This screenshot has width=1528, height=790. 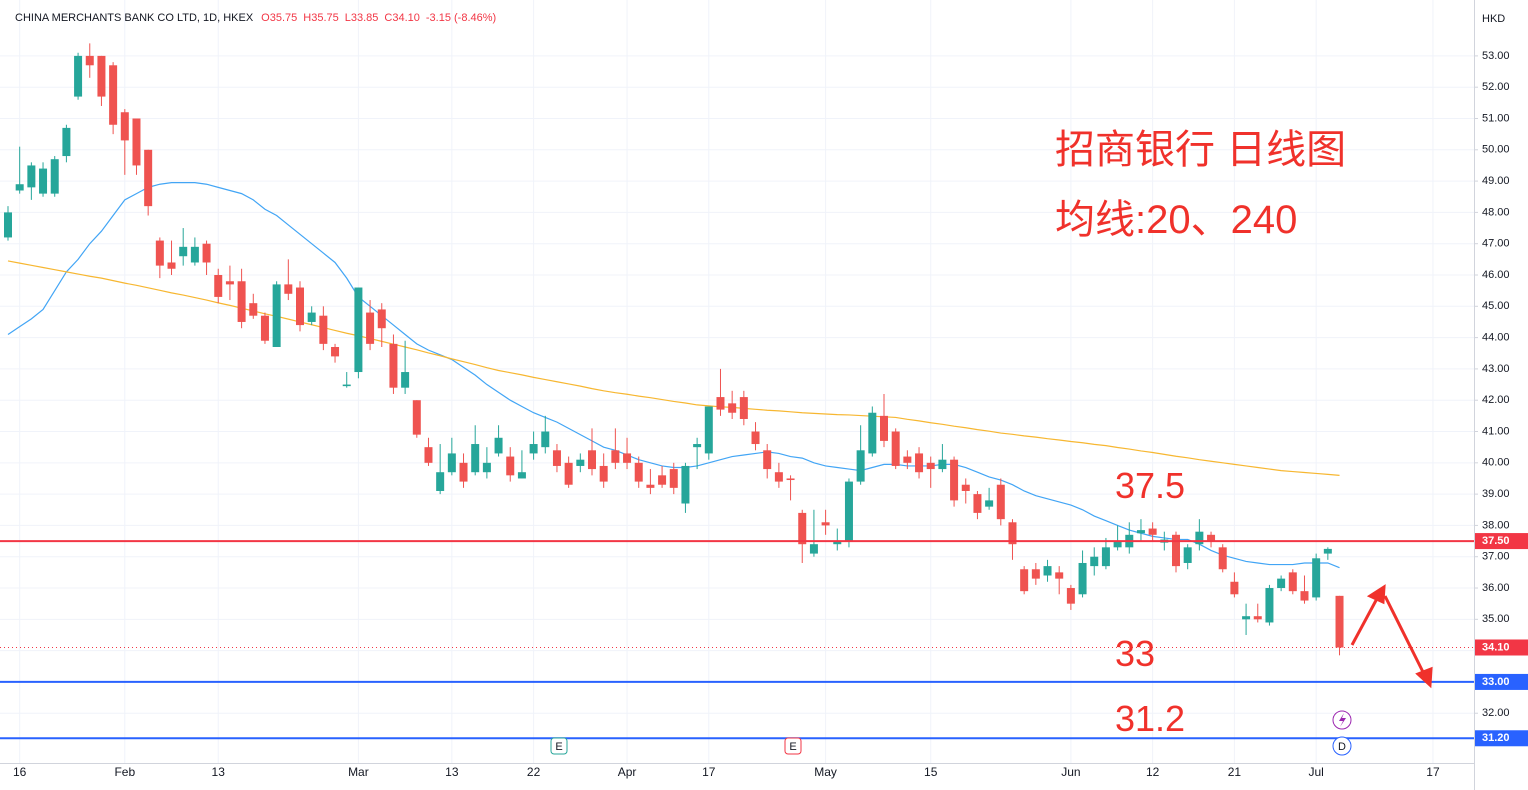 I want to click on y-tick-label: 36.00, so click(x=1496, y=588).